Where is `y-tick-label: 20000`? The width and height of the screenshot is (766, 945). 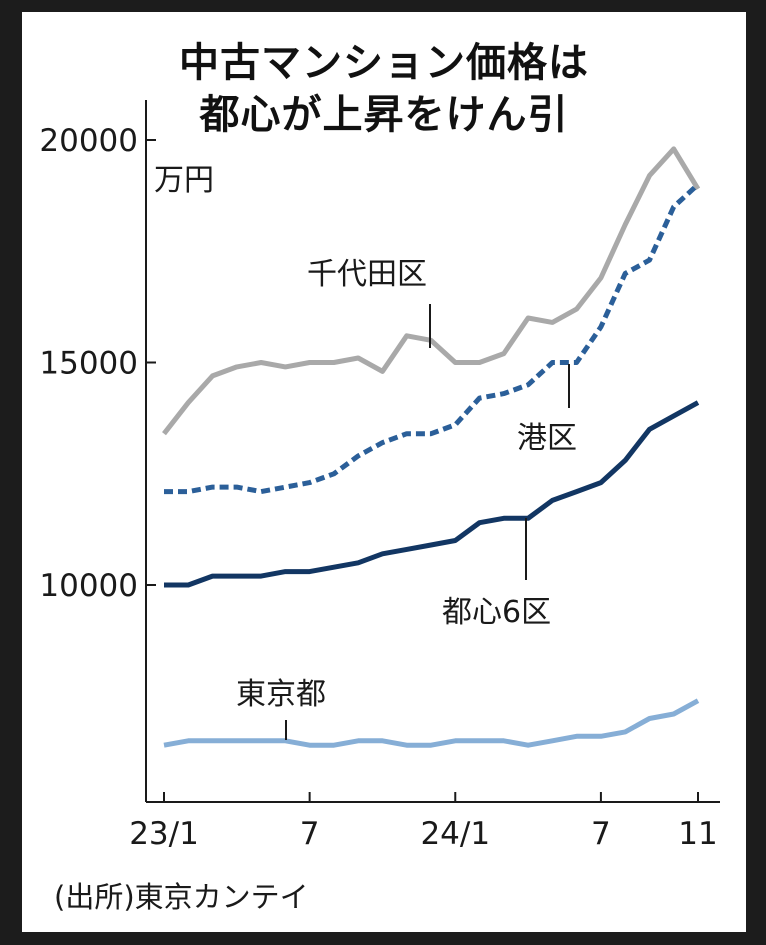
y-tick-label: 20000 is located at coordinates (88, 141).